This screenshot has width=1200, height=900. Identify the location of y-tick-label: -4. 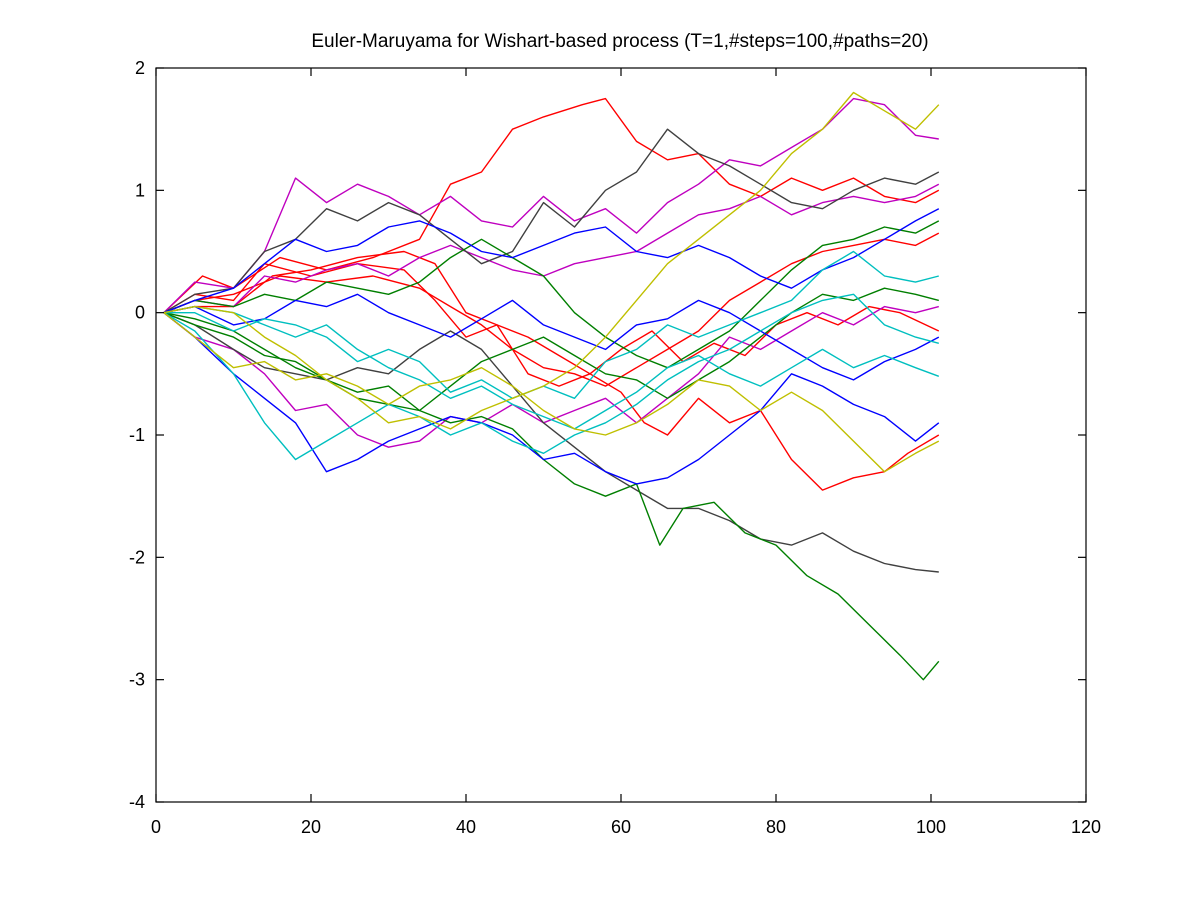
(137, 802).